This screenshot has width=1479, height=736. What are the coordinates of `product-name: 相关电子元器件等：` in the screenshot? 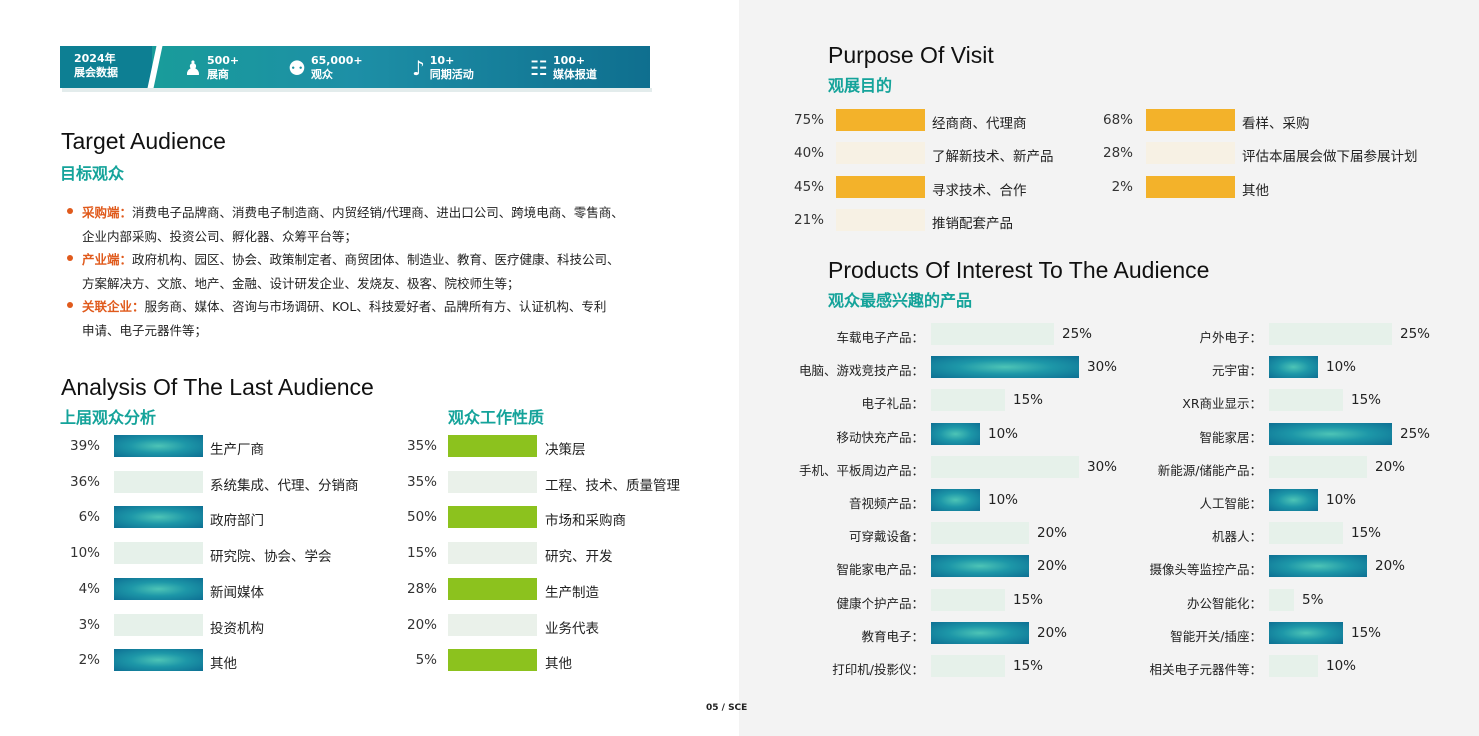 It's located at (1205, 669).